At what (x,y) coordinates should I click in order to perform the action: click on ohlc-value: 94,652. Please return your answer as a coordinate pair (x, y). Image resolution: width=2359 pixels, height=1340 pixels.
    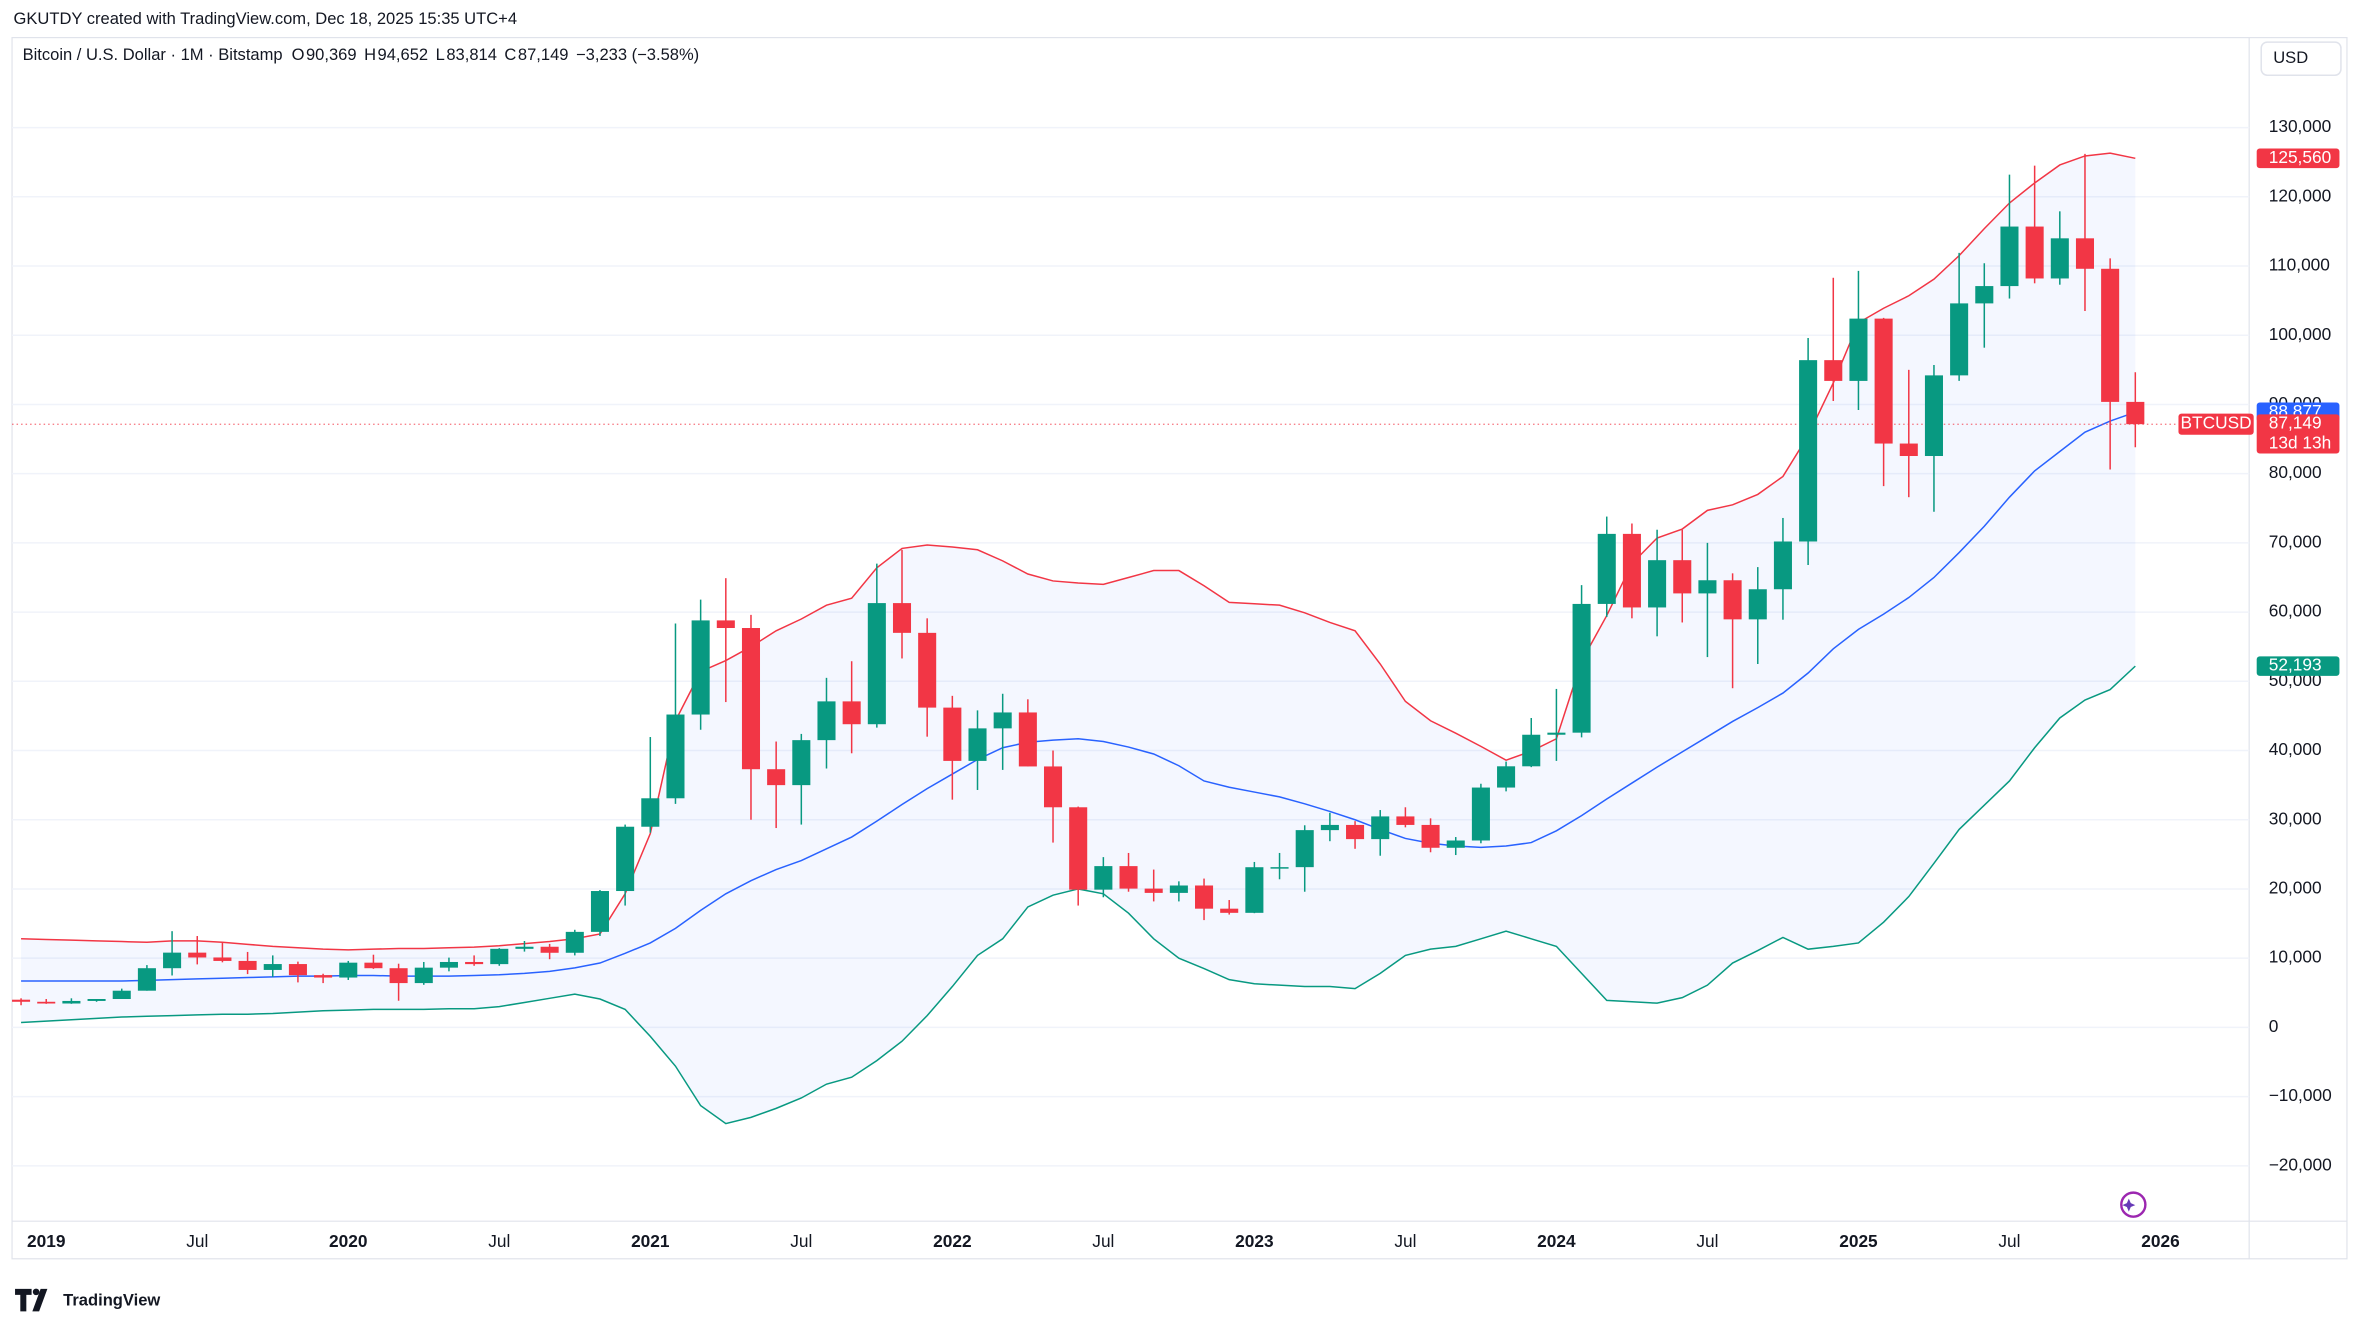
    Looking at the image, I should click on (403, 54).